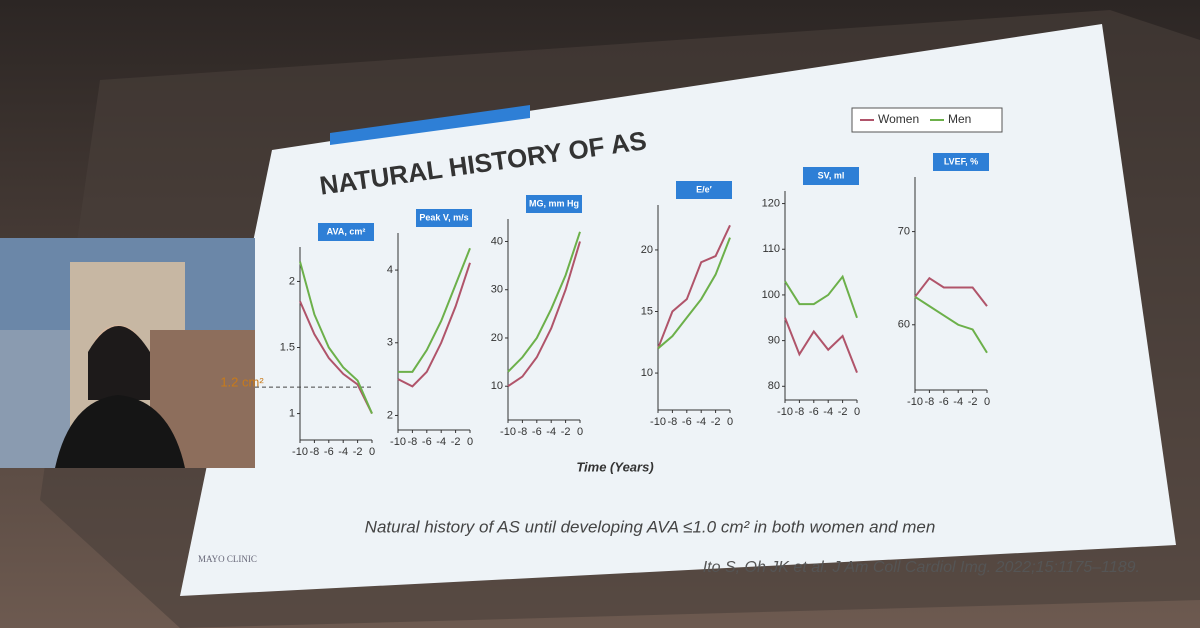 The height and width of the screenshot is (628, 1200). Describe the element at coordinates (390, 343) in the screenshot. I see `y-tick-label: 3` at that location.